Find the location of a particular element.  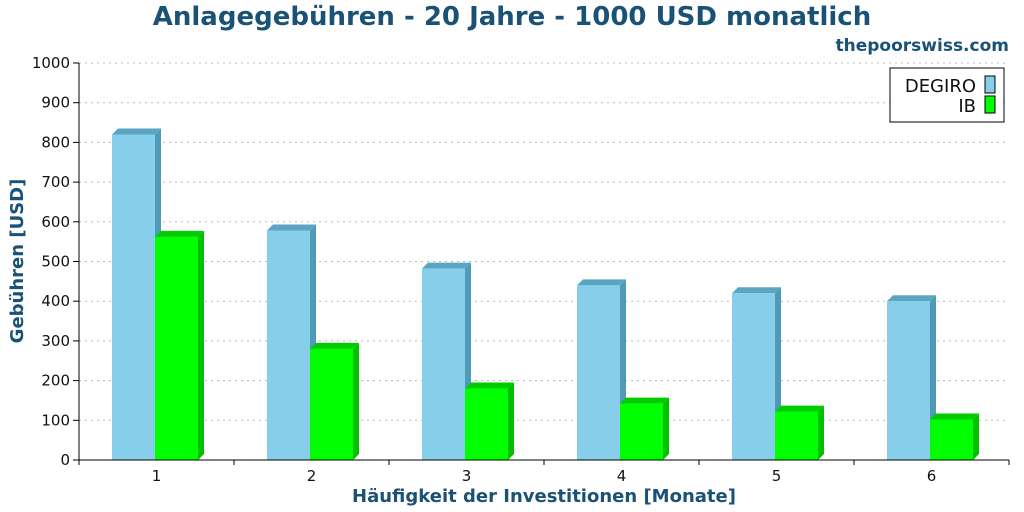

y-axis-ticks: 0 100 200 300 400 500 600 700 800 900 1000 is located at coordinates (55, 261).